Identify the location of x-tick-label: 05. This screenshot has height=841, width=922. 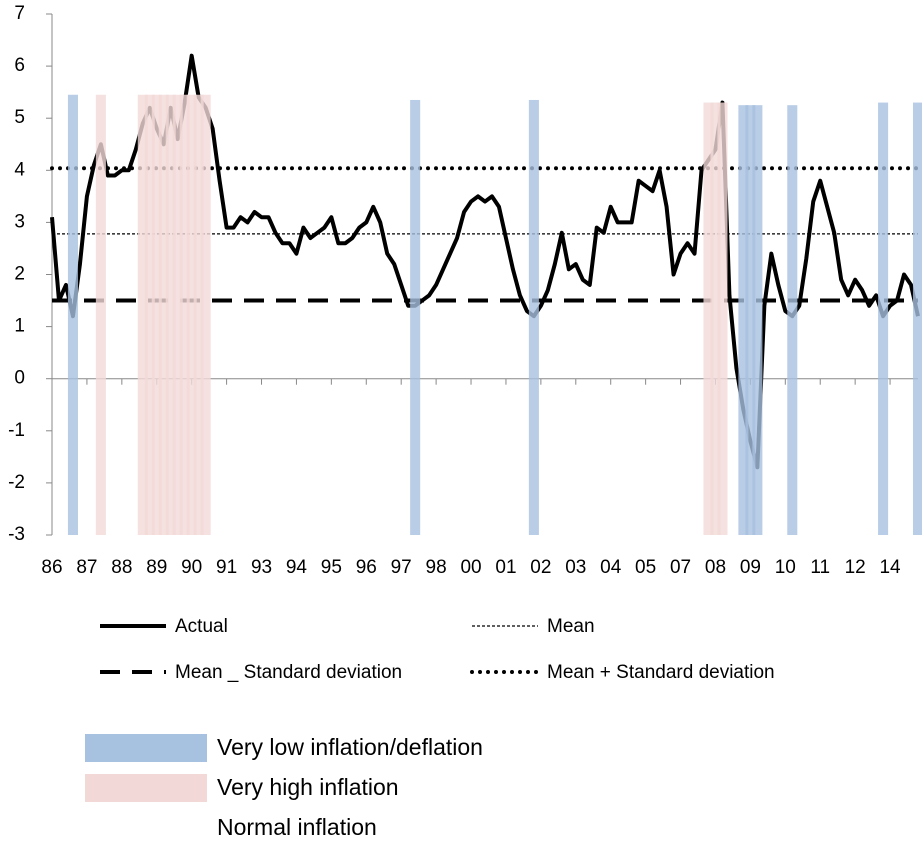
(645, 567).